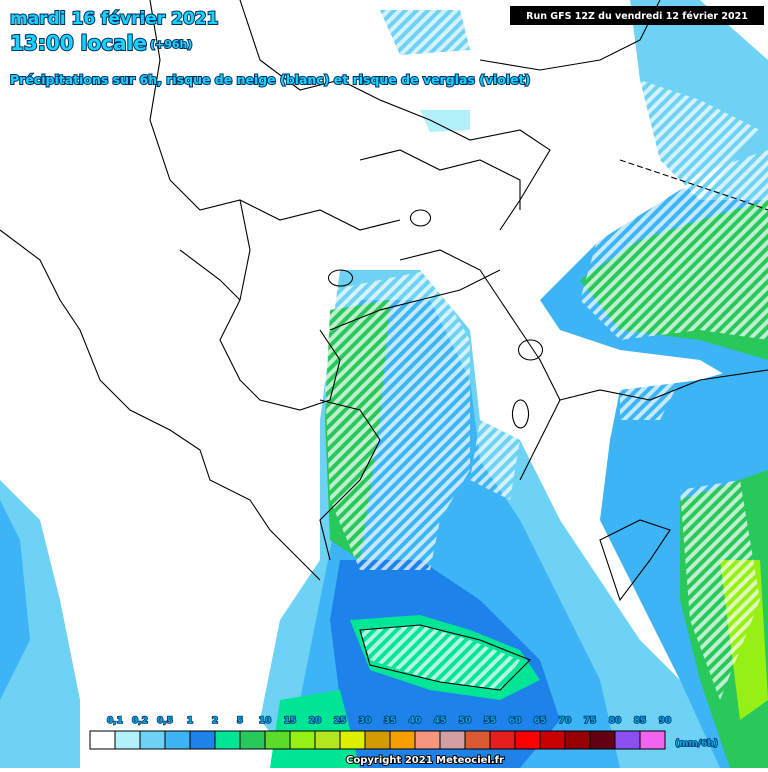  Describe the element at coordinates (290, 721) in the screenshot. I see `legend-label: 15` at that location.